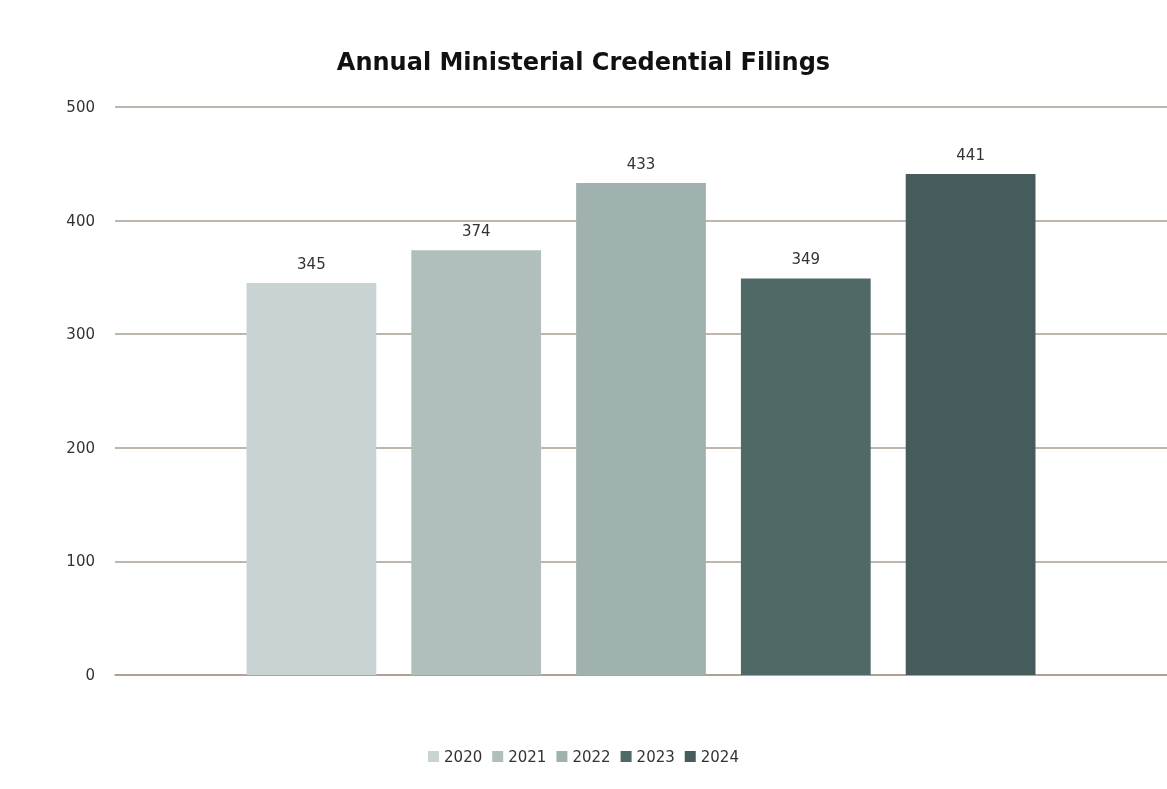 This screenshot has height=789, width=1167. What do you see at coordinates (80, 220) in the screenshot?
I see `y-tick-label: 400` at bounding box center [80, 220].